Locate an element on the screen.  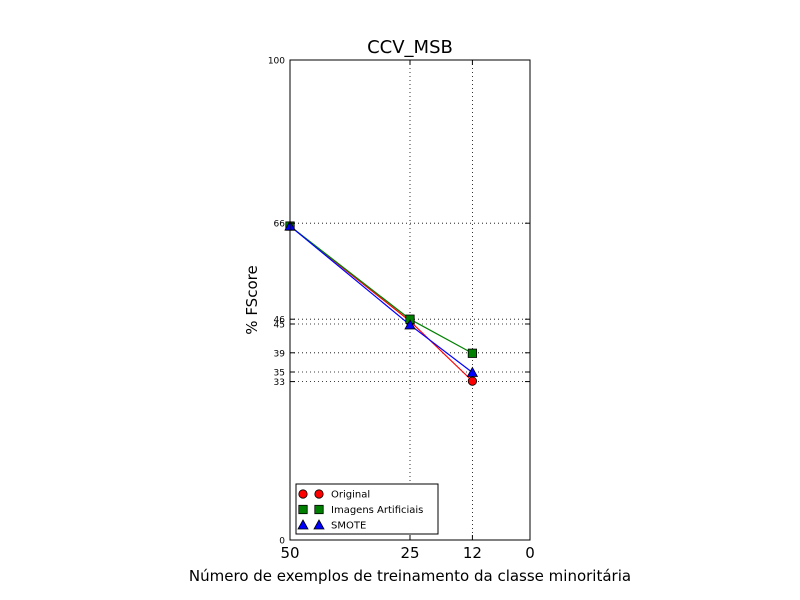
y-tick-label: 33 is located at coordinates (279, 383).